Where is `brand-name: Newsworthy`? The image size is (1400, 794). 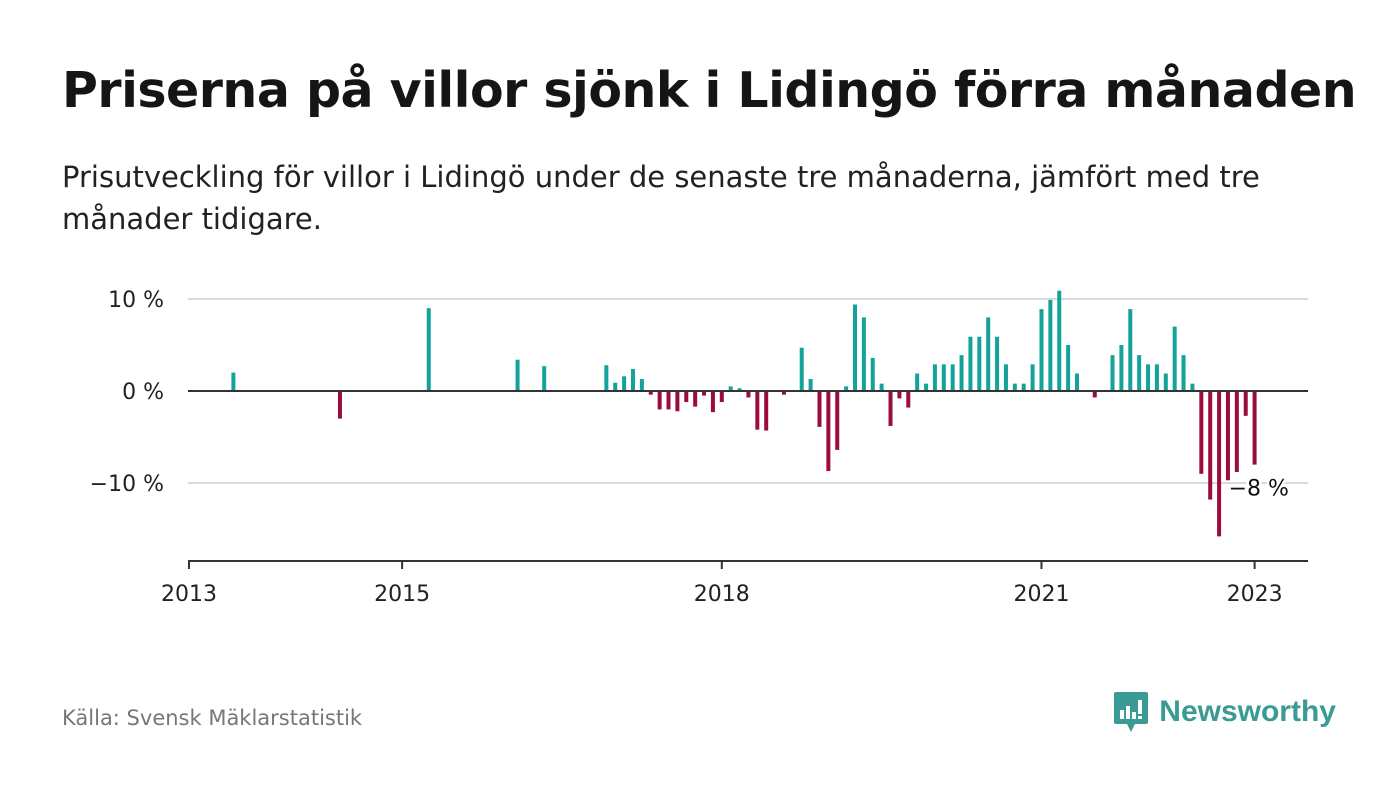
brand-name: Newsworthy is located at coordinates (1247, 711).